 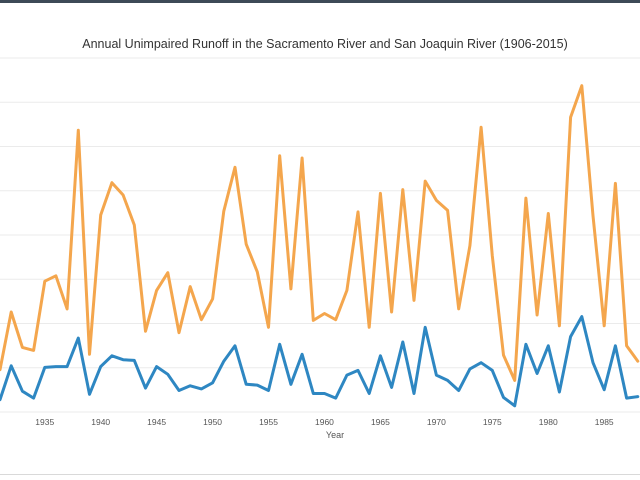 I want to click on x-tick-label: 1955, so click(x=268, y=422).